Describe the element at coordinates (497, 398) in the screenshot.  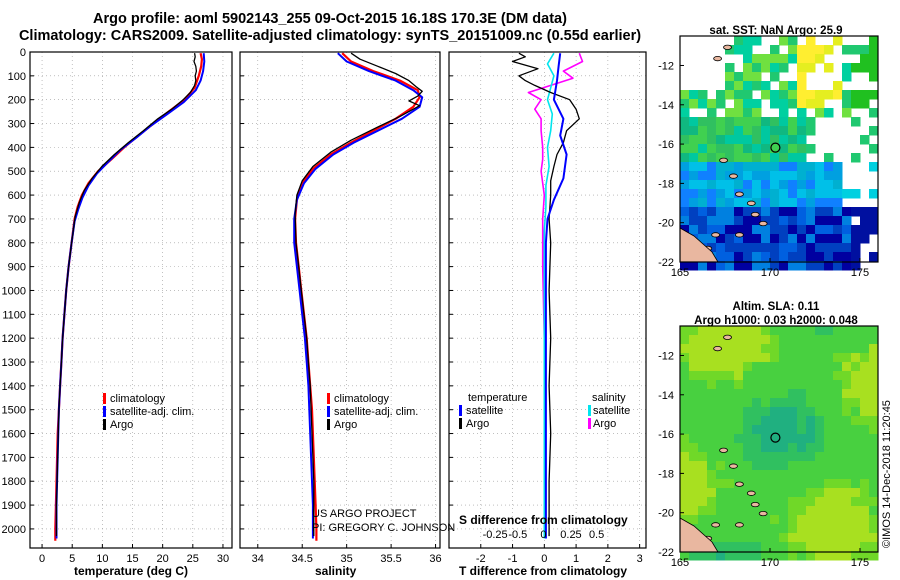
I see `diff-legend-title-temperature: temperature` at that location.